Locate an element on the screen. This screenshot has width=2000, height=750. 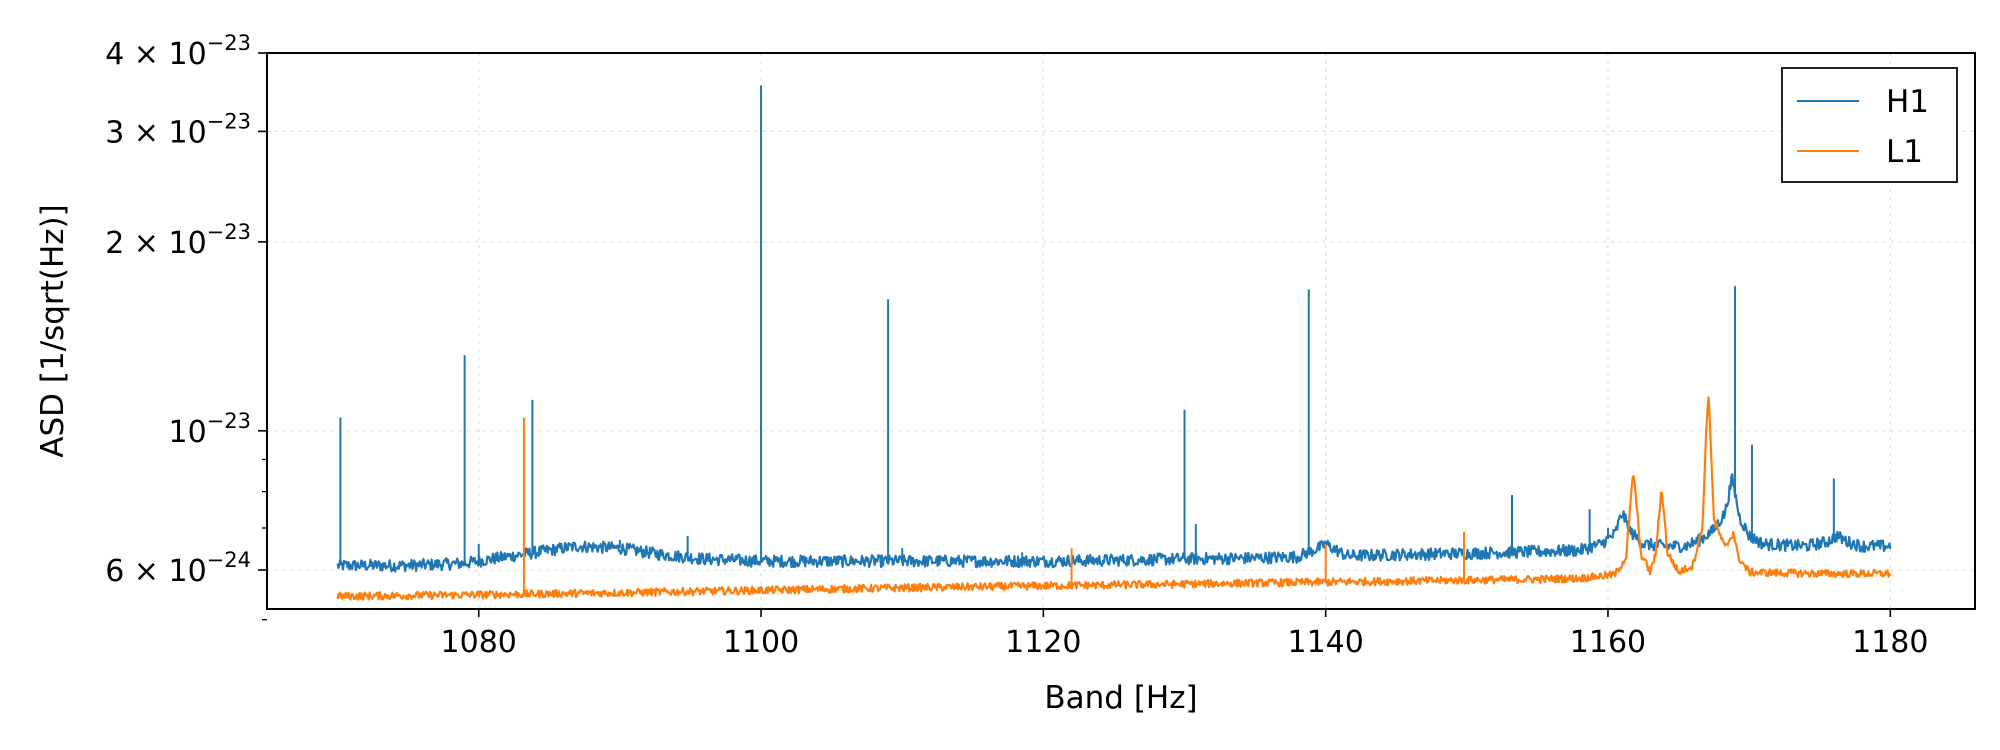
x-tick-label: 1180 is located at coordinates (1890, 642).